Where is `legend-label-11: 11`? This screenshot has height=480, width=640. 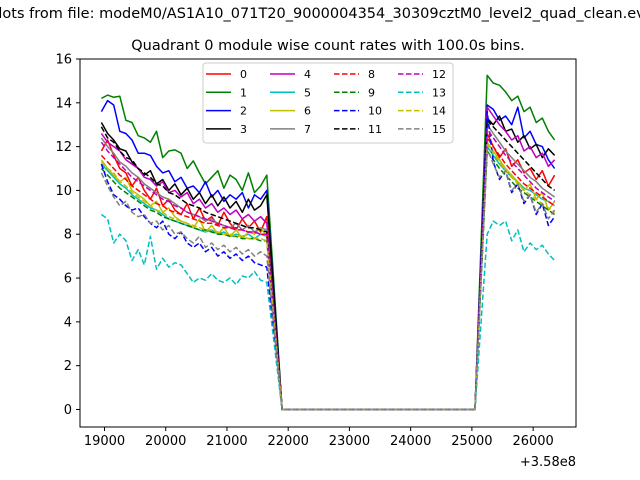 legend-label-11: 11 is located at coordinates (375, 129).